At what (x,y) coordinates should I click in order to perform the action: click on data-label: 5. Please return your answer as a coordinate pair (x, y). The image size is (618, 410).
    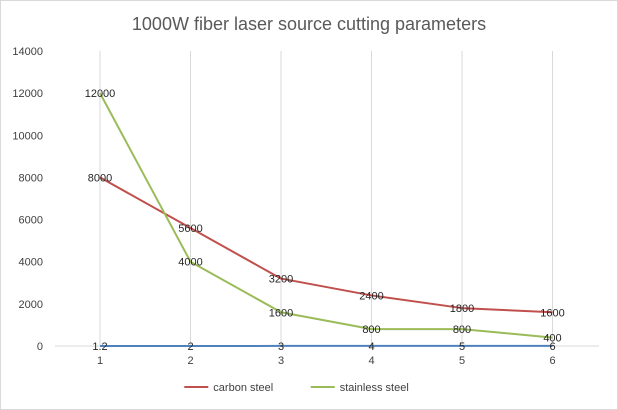
    Looking at the image, I should click on (462, 347).